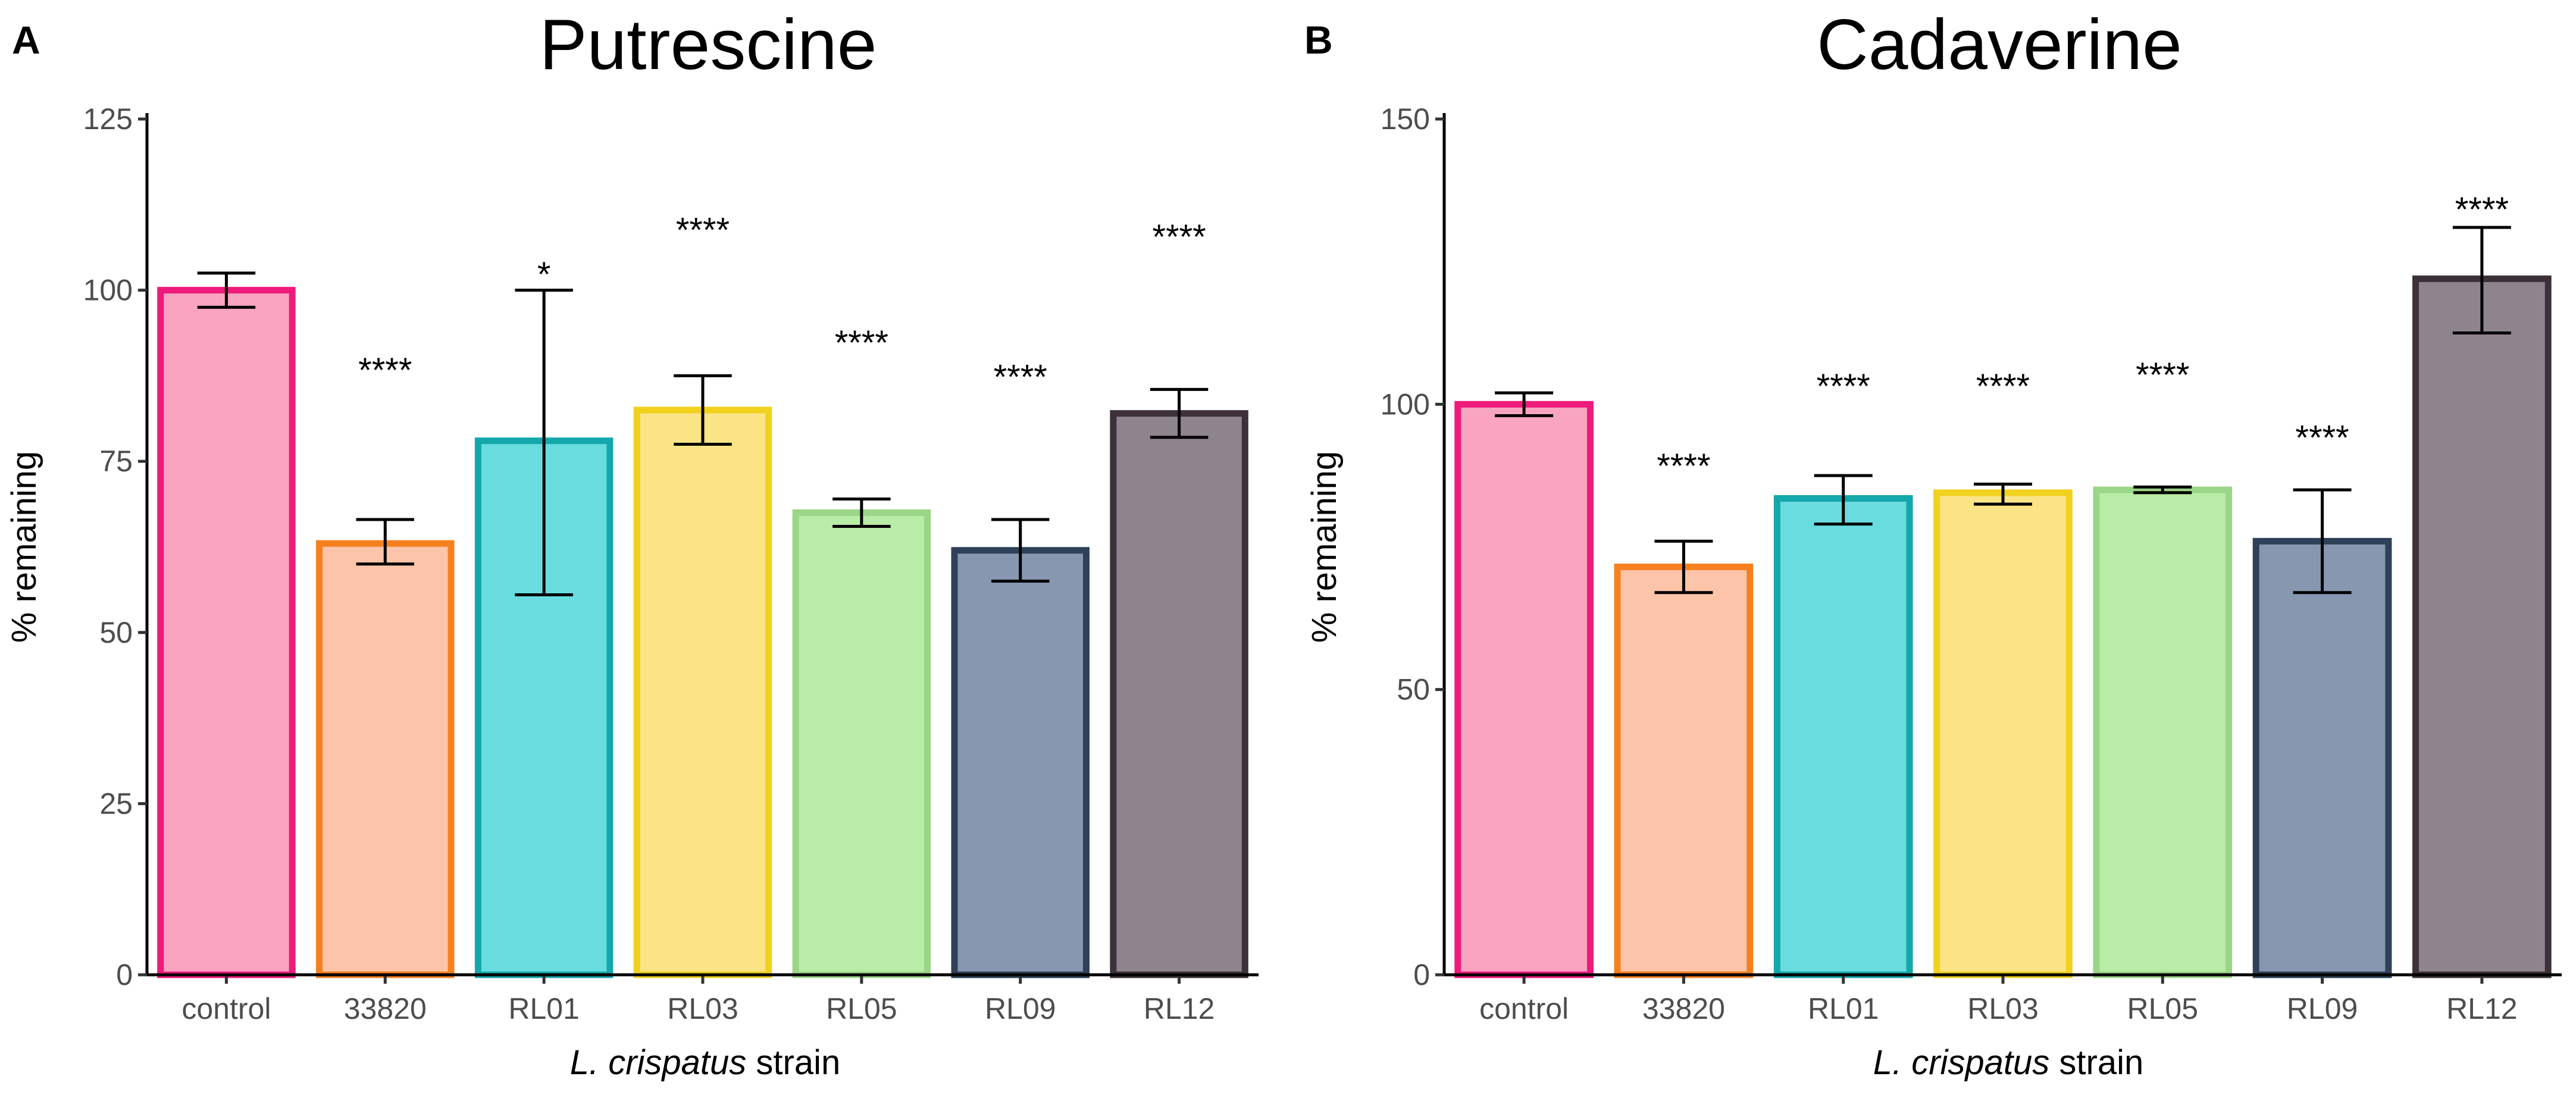  I want to click on chart-title: Cadaverine, so click(1999, 45).